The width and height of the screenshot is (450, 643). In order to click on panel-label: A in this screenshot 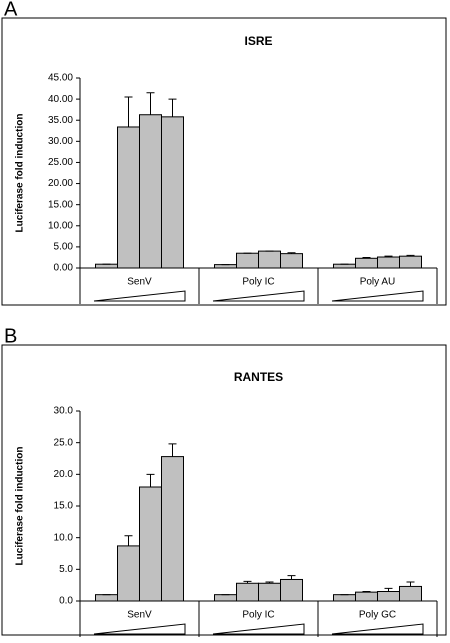, I will do `click(11, 10)`.